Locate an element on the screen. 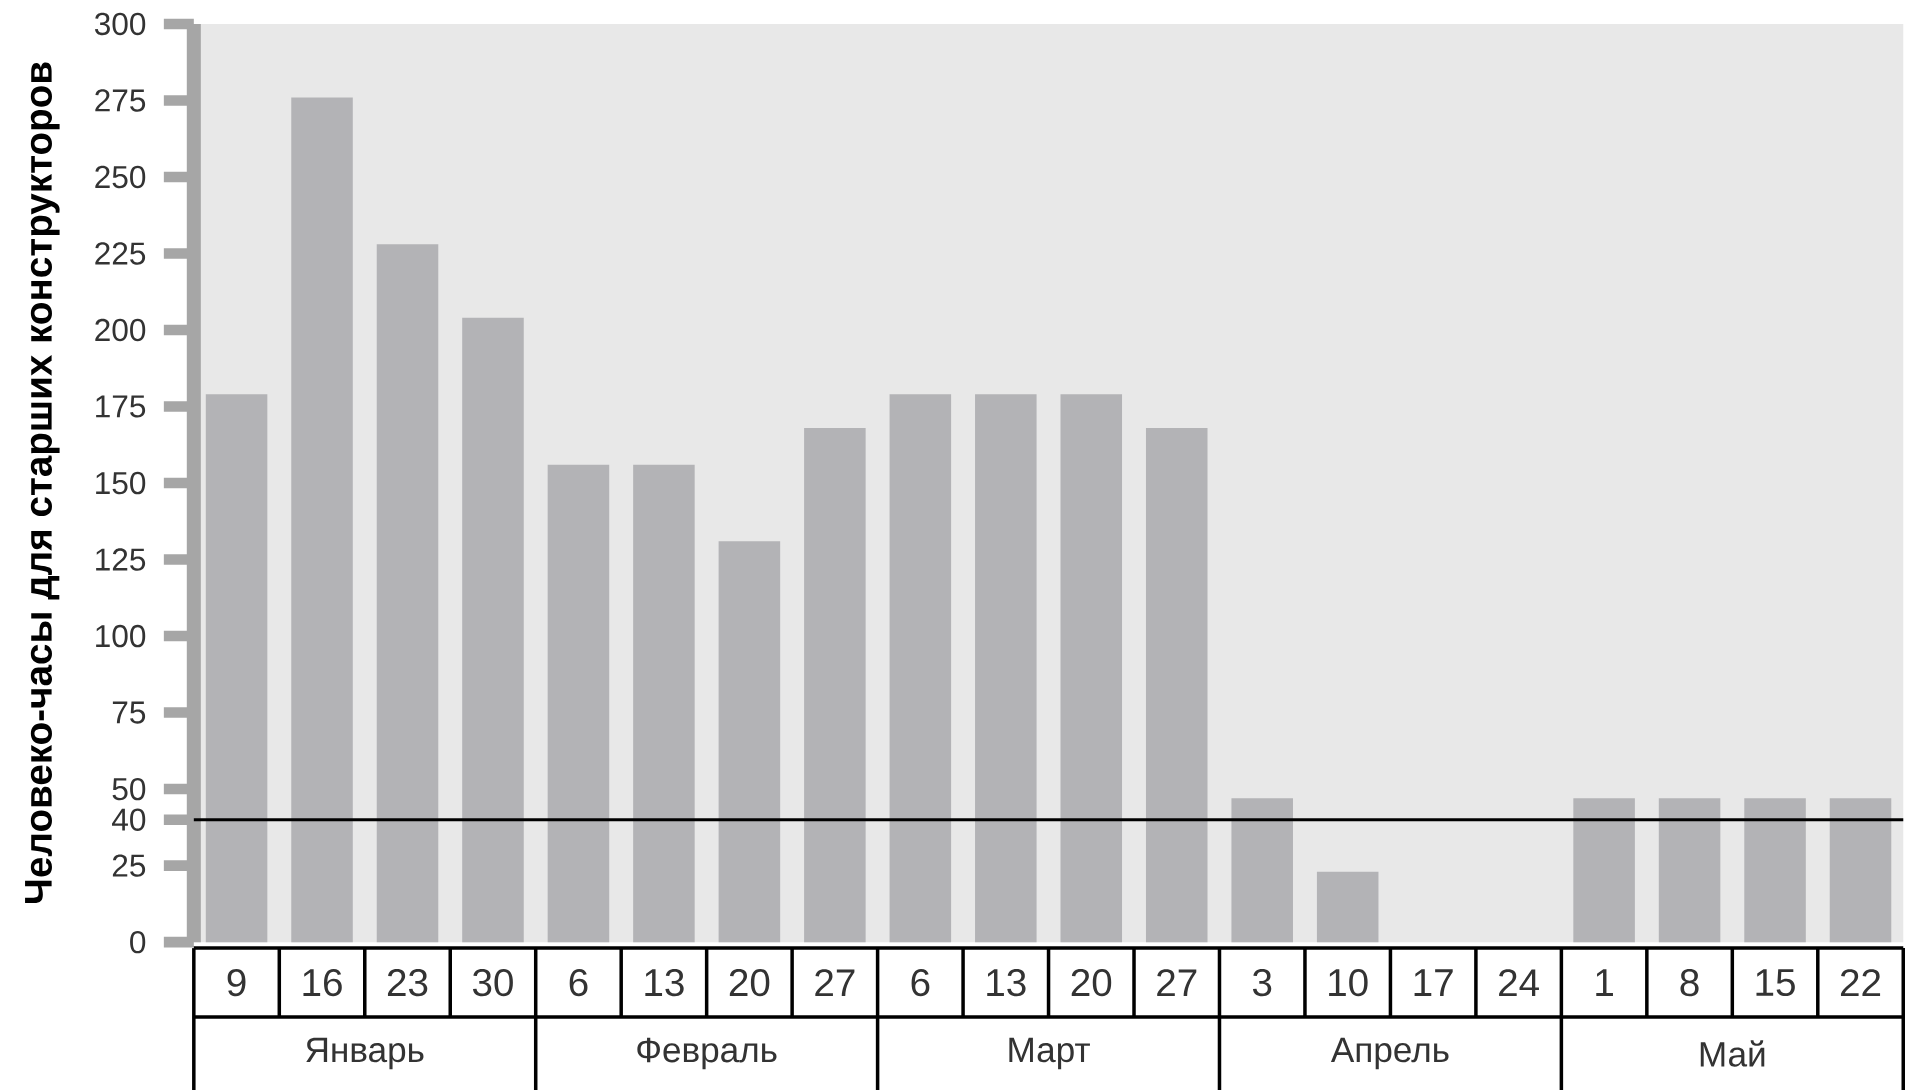 This screenshot has height=1092, width=1905. y-tick-label: 0 is located at coordinates (138, 942).